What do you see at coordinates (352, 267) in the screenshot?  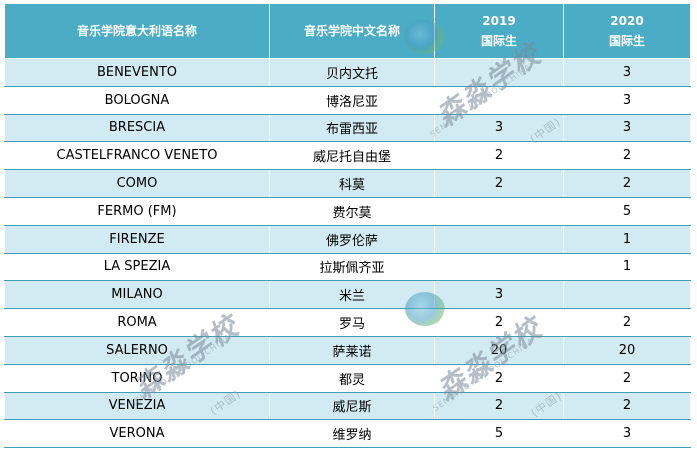 I see `cell-chinese-name: 拉斯佩齐亚` at bounding box center [352, 267].